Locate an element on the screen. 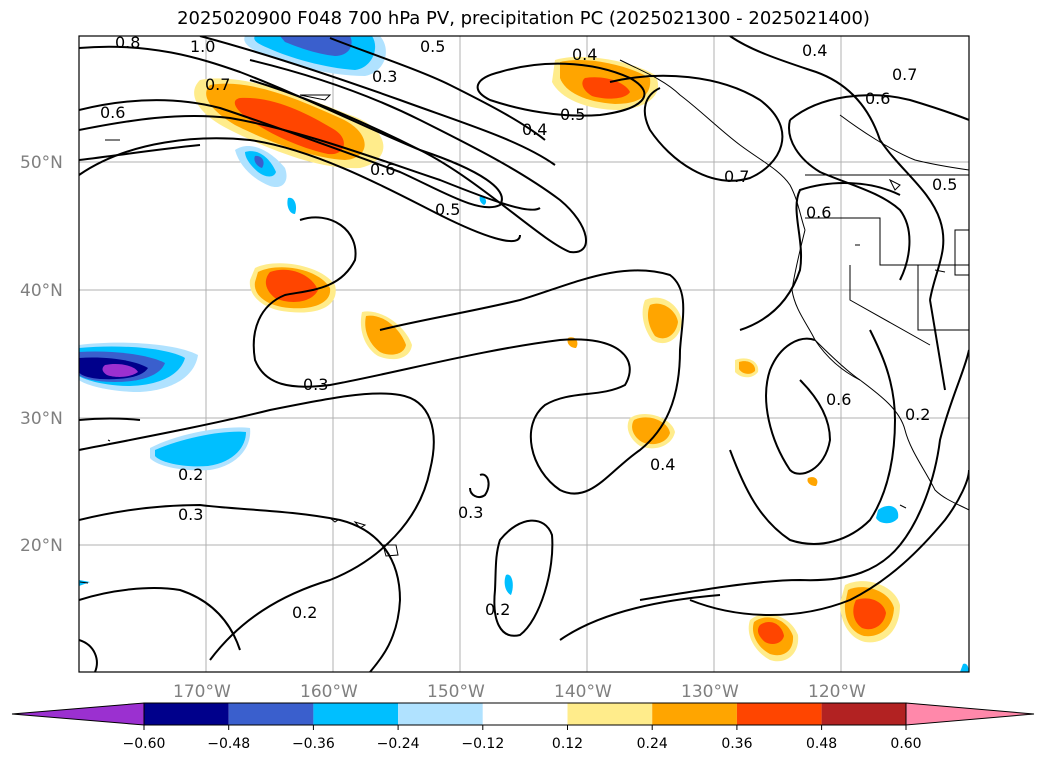 The image size is (1047, 765). lon-label-150w: 150°W is located at coordinates (456, 692).